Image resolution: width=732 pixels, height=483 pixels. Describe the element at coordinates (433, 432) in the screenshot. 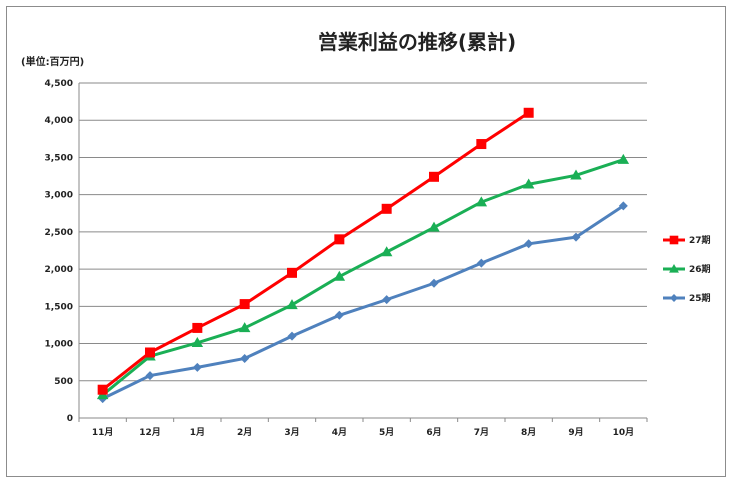

I see `x-tick-label: 6月` at that location.